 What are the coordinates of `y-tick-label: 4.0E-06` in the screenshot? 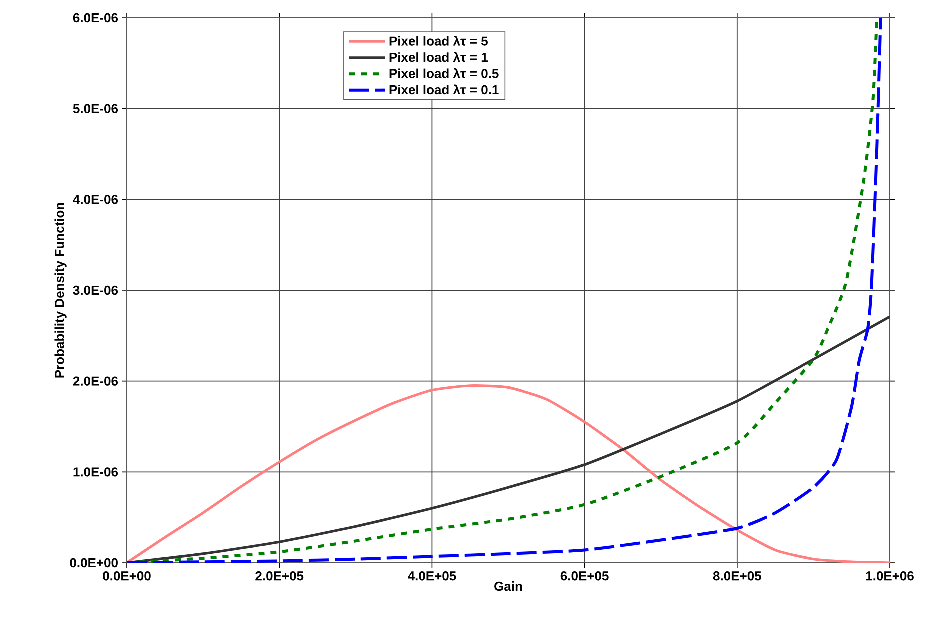 It's located at (95, 199).